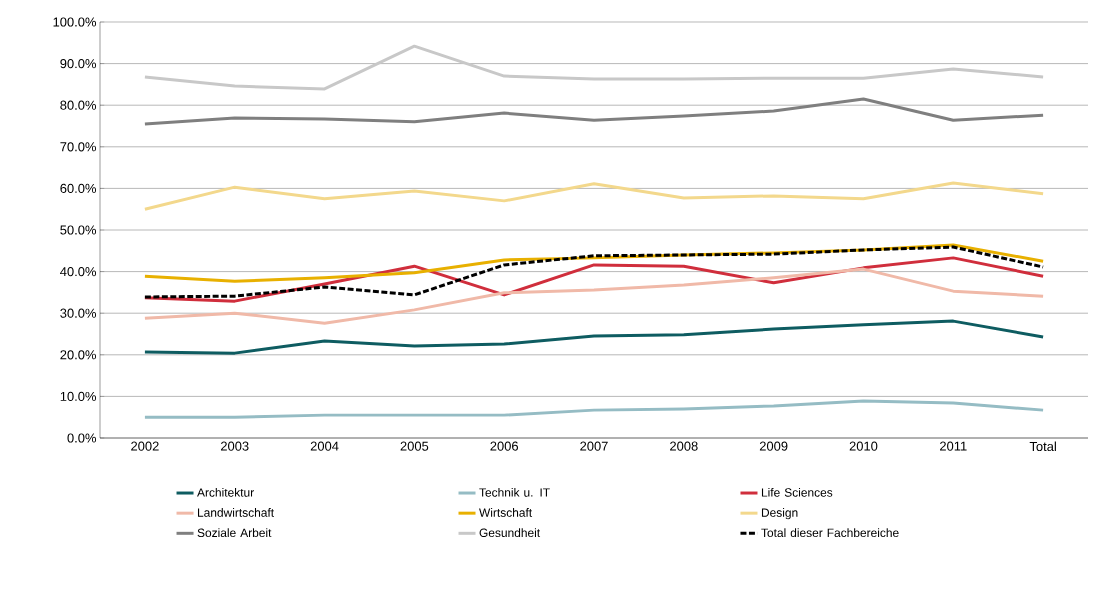 The image size is (1102, 592). Describe the element at coordinates (225, 492) in the screenshot. I see `legend-label: Architektur` at that location.